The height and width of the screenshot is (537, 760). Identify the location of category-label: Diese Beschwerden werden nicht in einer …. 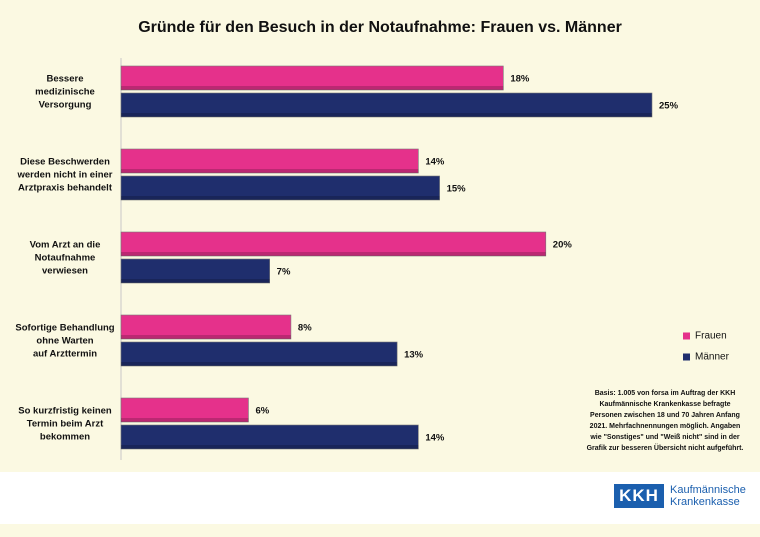
(65, 174).